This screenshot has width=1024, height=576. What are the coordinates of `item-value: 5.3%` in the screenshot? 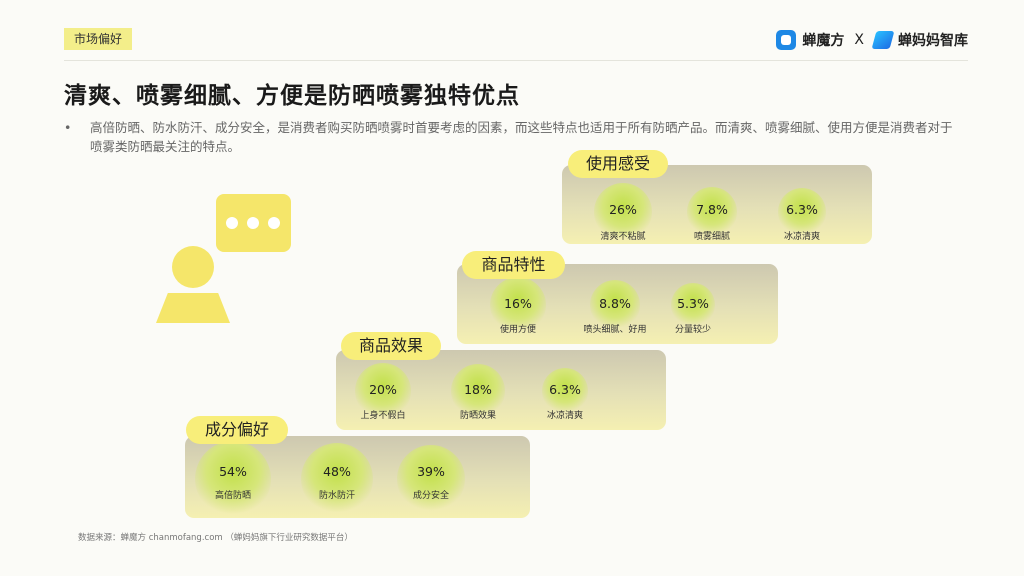 It's located at (693, 303).